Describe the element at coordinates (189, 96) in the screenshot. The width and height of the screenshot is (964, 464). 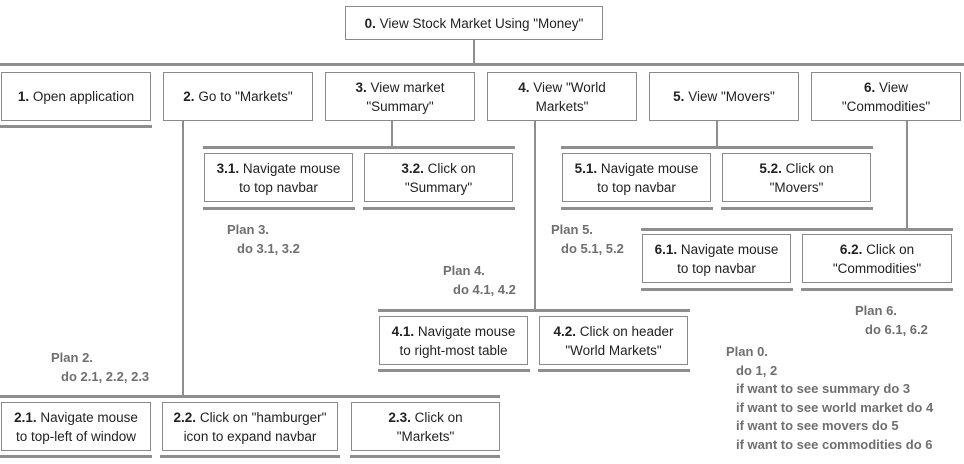
I see `task-number: 2.` at that location.